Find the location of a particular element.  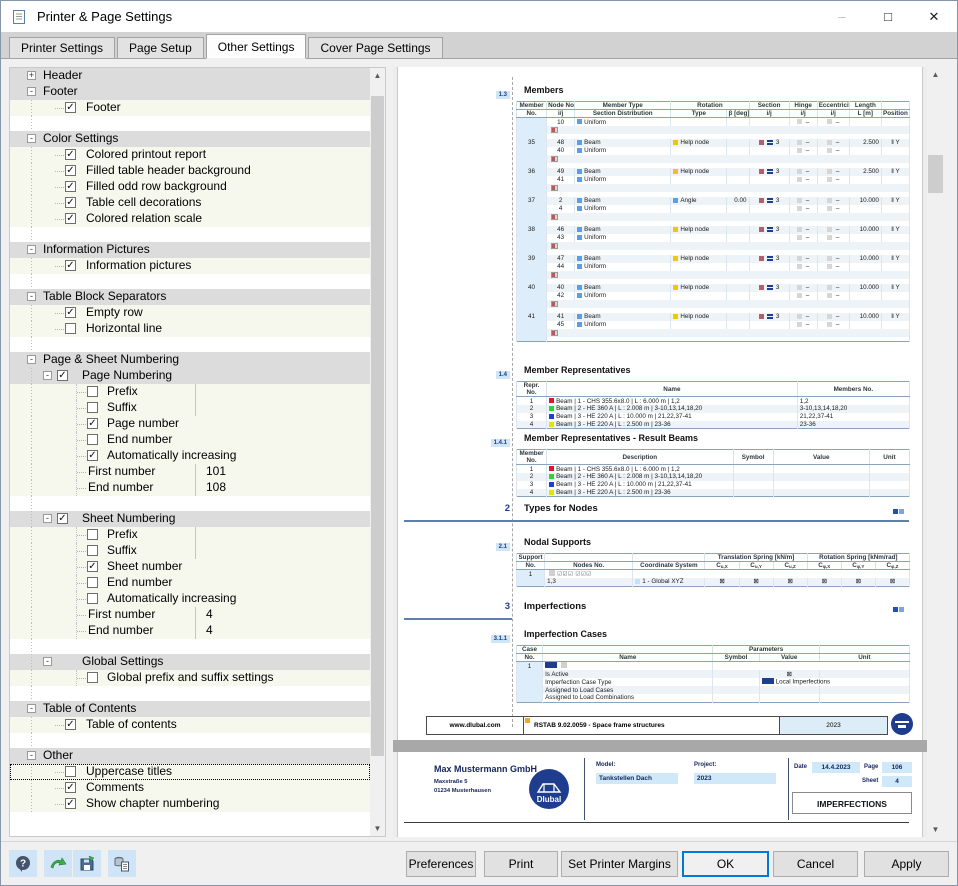

tree-item-sheet-numbering: - ✓ Sheet Numbering is located at coordinates (190, 519).